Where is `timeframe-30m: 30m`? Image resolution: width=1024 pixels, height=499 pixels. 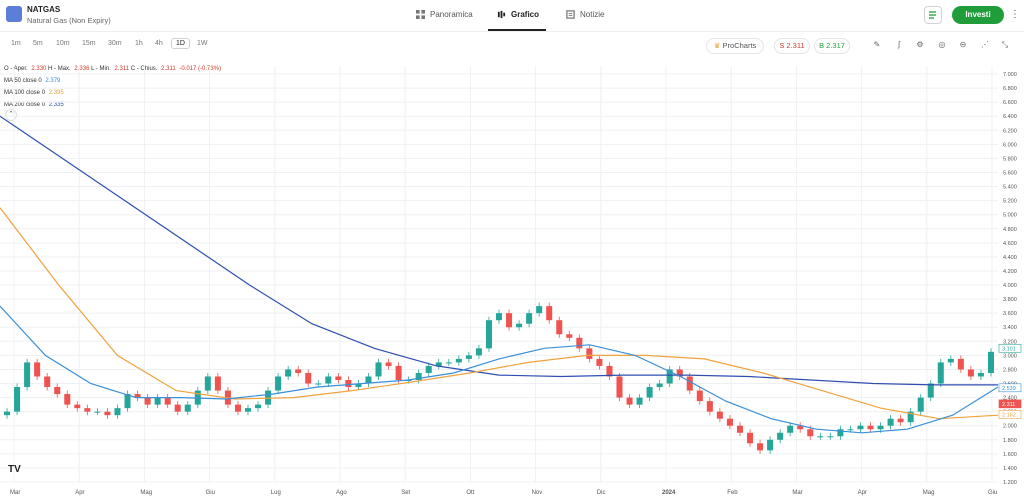 timeframe-30m: 30m is located at coordinates (115, 43).